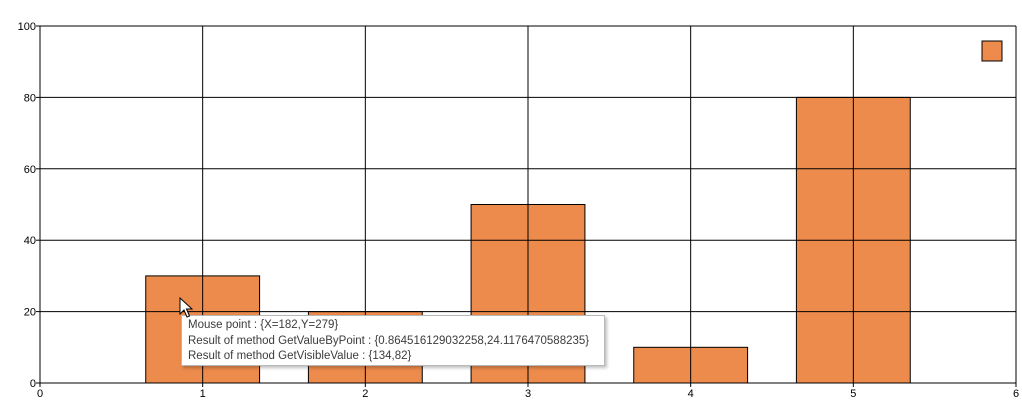  What do you see at coordinates (528, 394) in the screenshot?
I see `x-tick-label: 3` at bounding box center [528, 394].